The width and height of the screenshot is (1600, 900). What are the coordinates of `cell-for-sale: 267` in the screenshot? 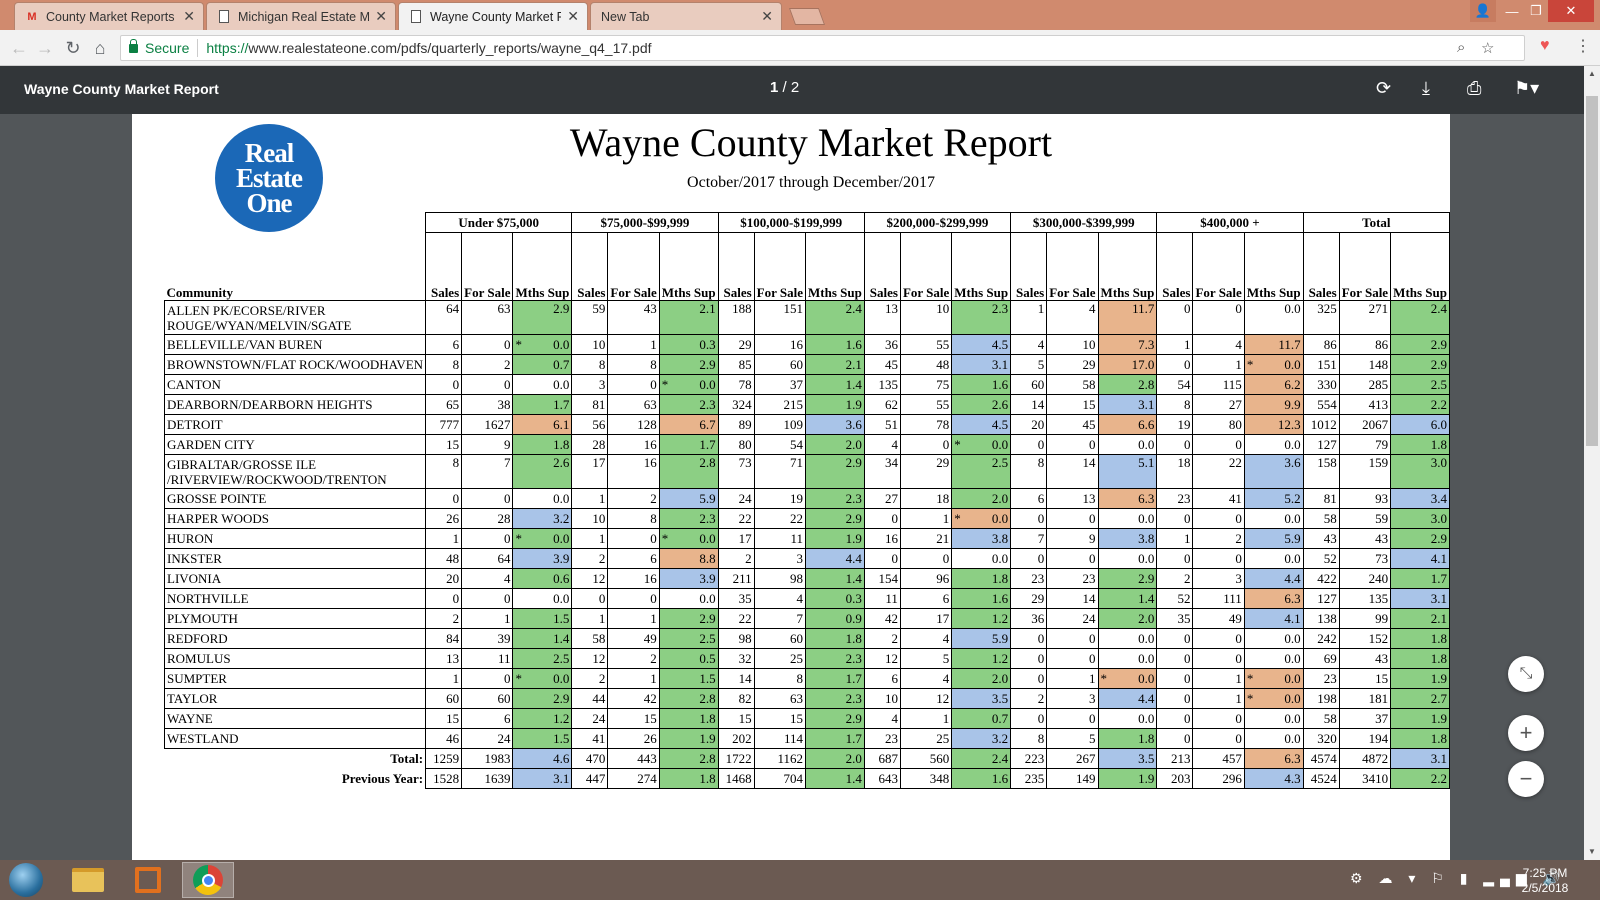 It's located at (1072, 758).